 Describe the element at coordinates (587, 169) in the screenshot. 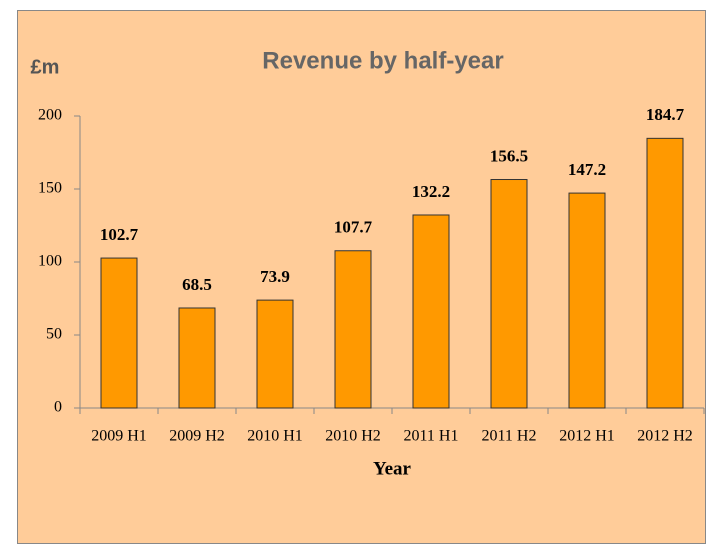

I see `data-label: 147.2` at that location.